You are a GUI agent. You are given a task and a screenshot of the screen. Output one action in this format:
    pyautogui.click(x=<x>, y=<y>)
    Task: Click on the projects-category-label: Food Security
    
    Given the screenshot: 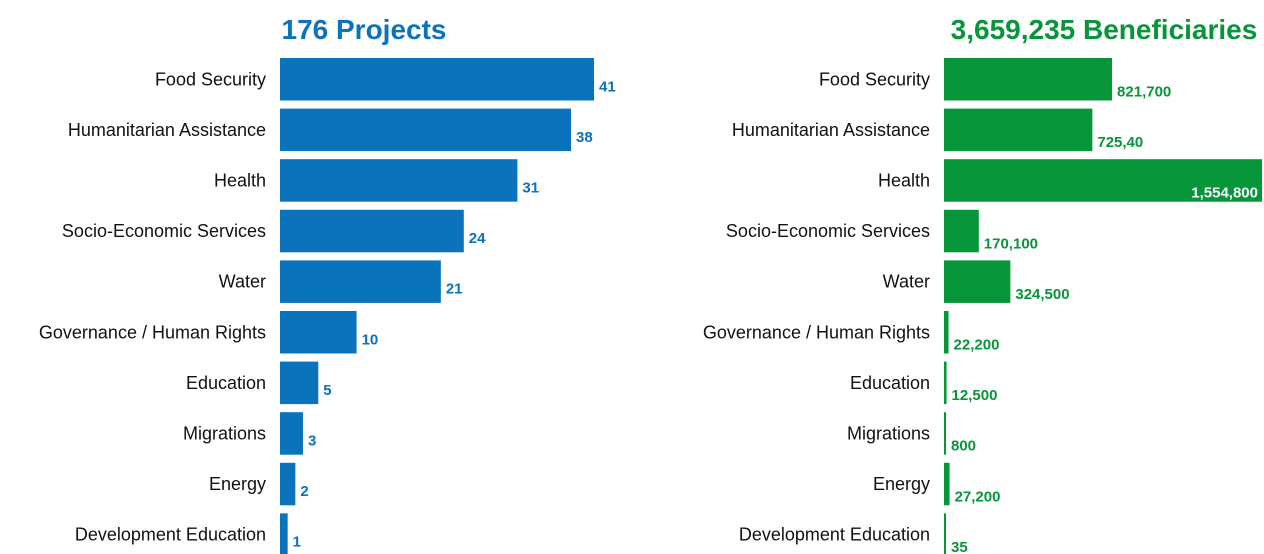 What is the action you would take?
    pyautogui.click(x=210, y=79)
    